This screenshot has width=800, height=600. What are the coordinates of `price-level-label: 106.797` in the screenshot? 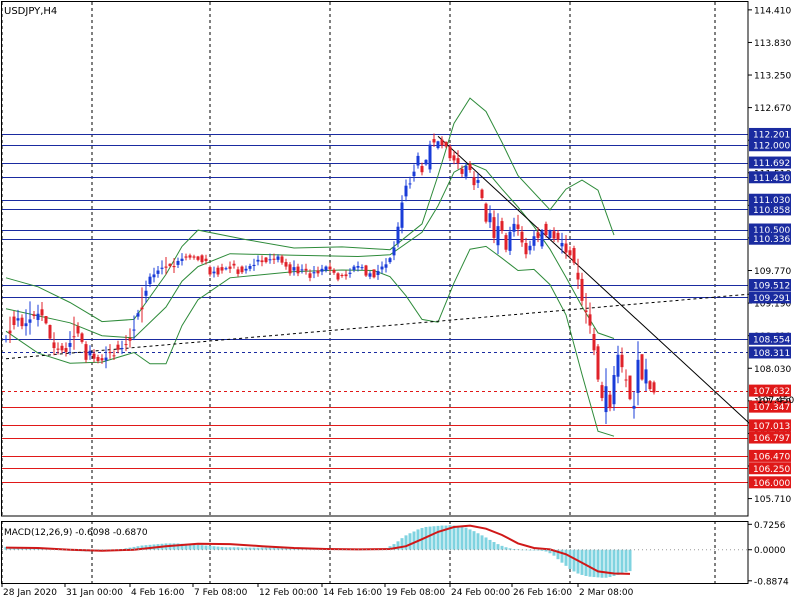 It's located at (771, 439).